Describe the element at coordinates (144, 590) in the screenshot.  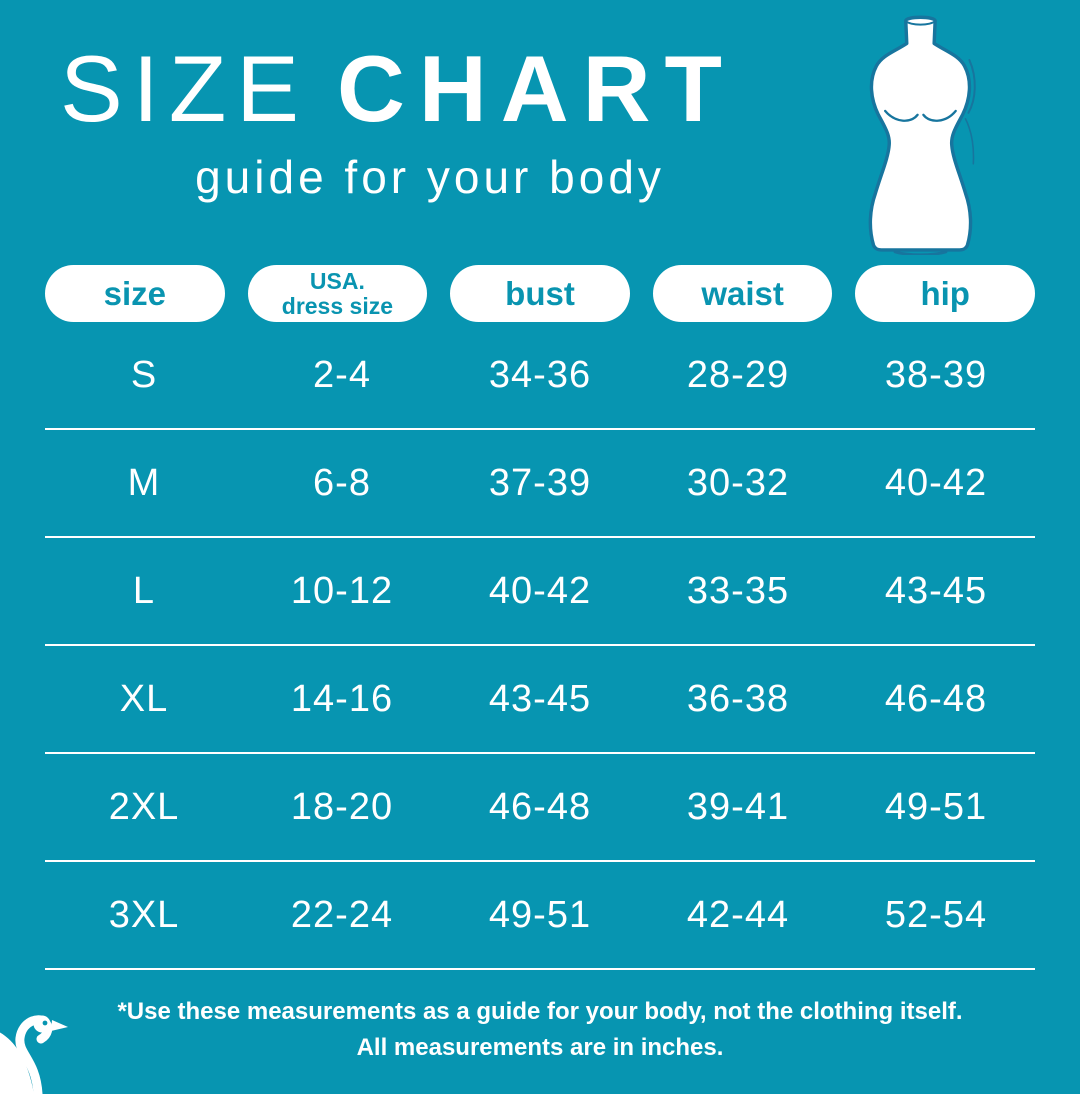
I see `row-size-label: L` at that location.